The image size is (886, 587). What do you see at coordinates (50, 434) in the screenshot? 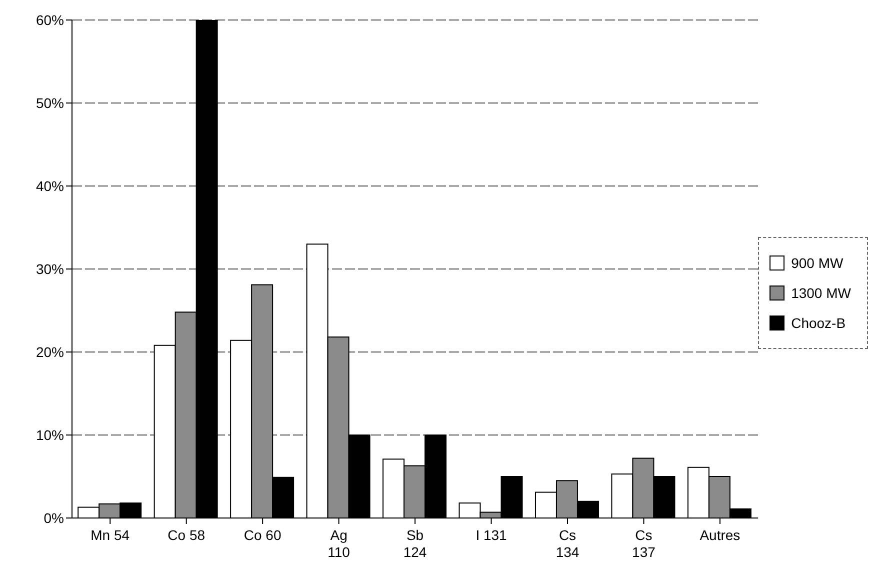
I see `y-tick-label: 10%` at bounding box center [50, 434].